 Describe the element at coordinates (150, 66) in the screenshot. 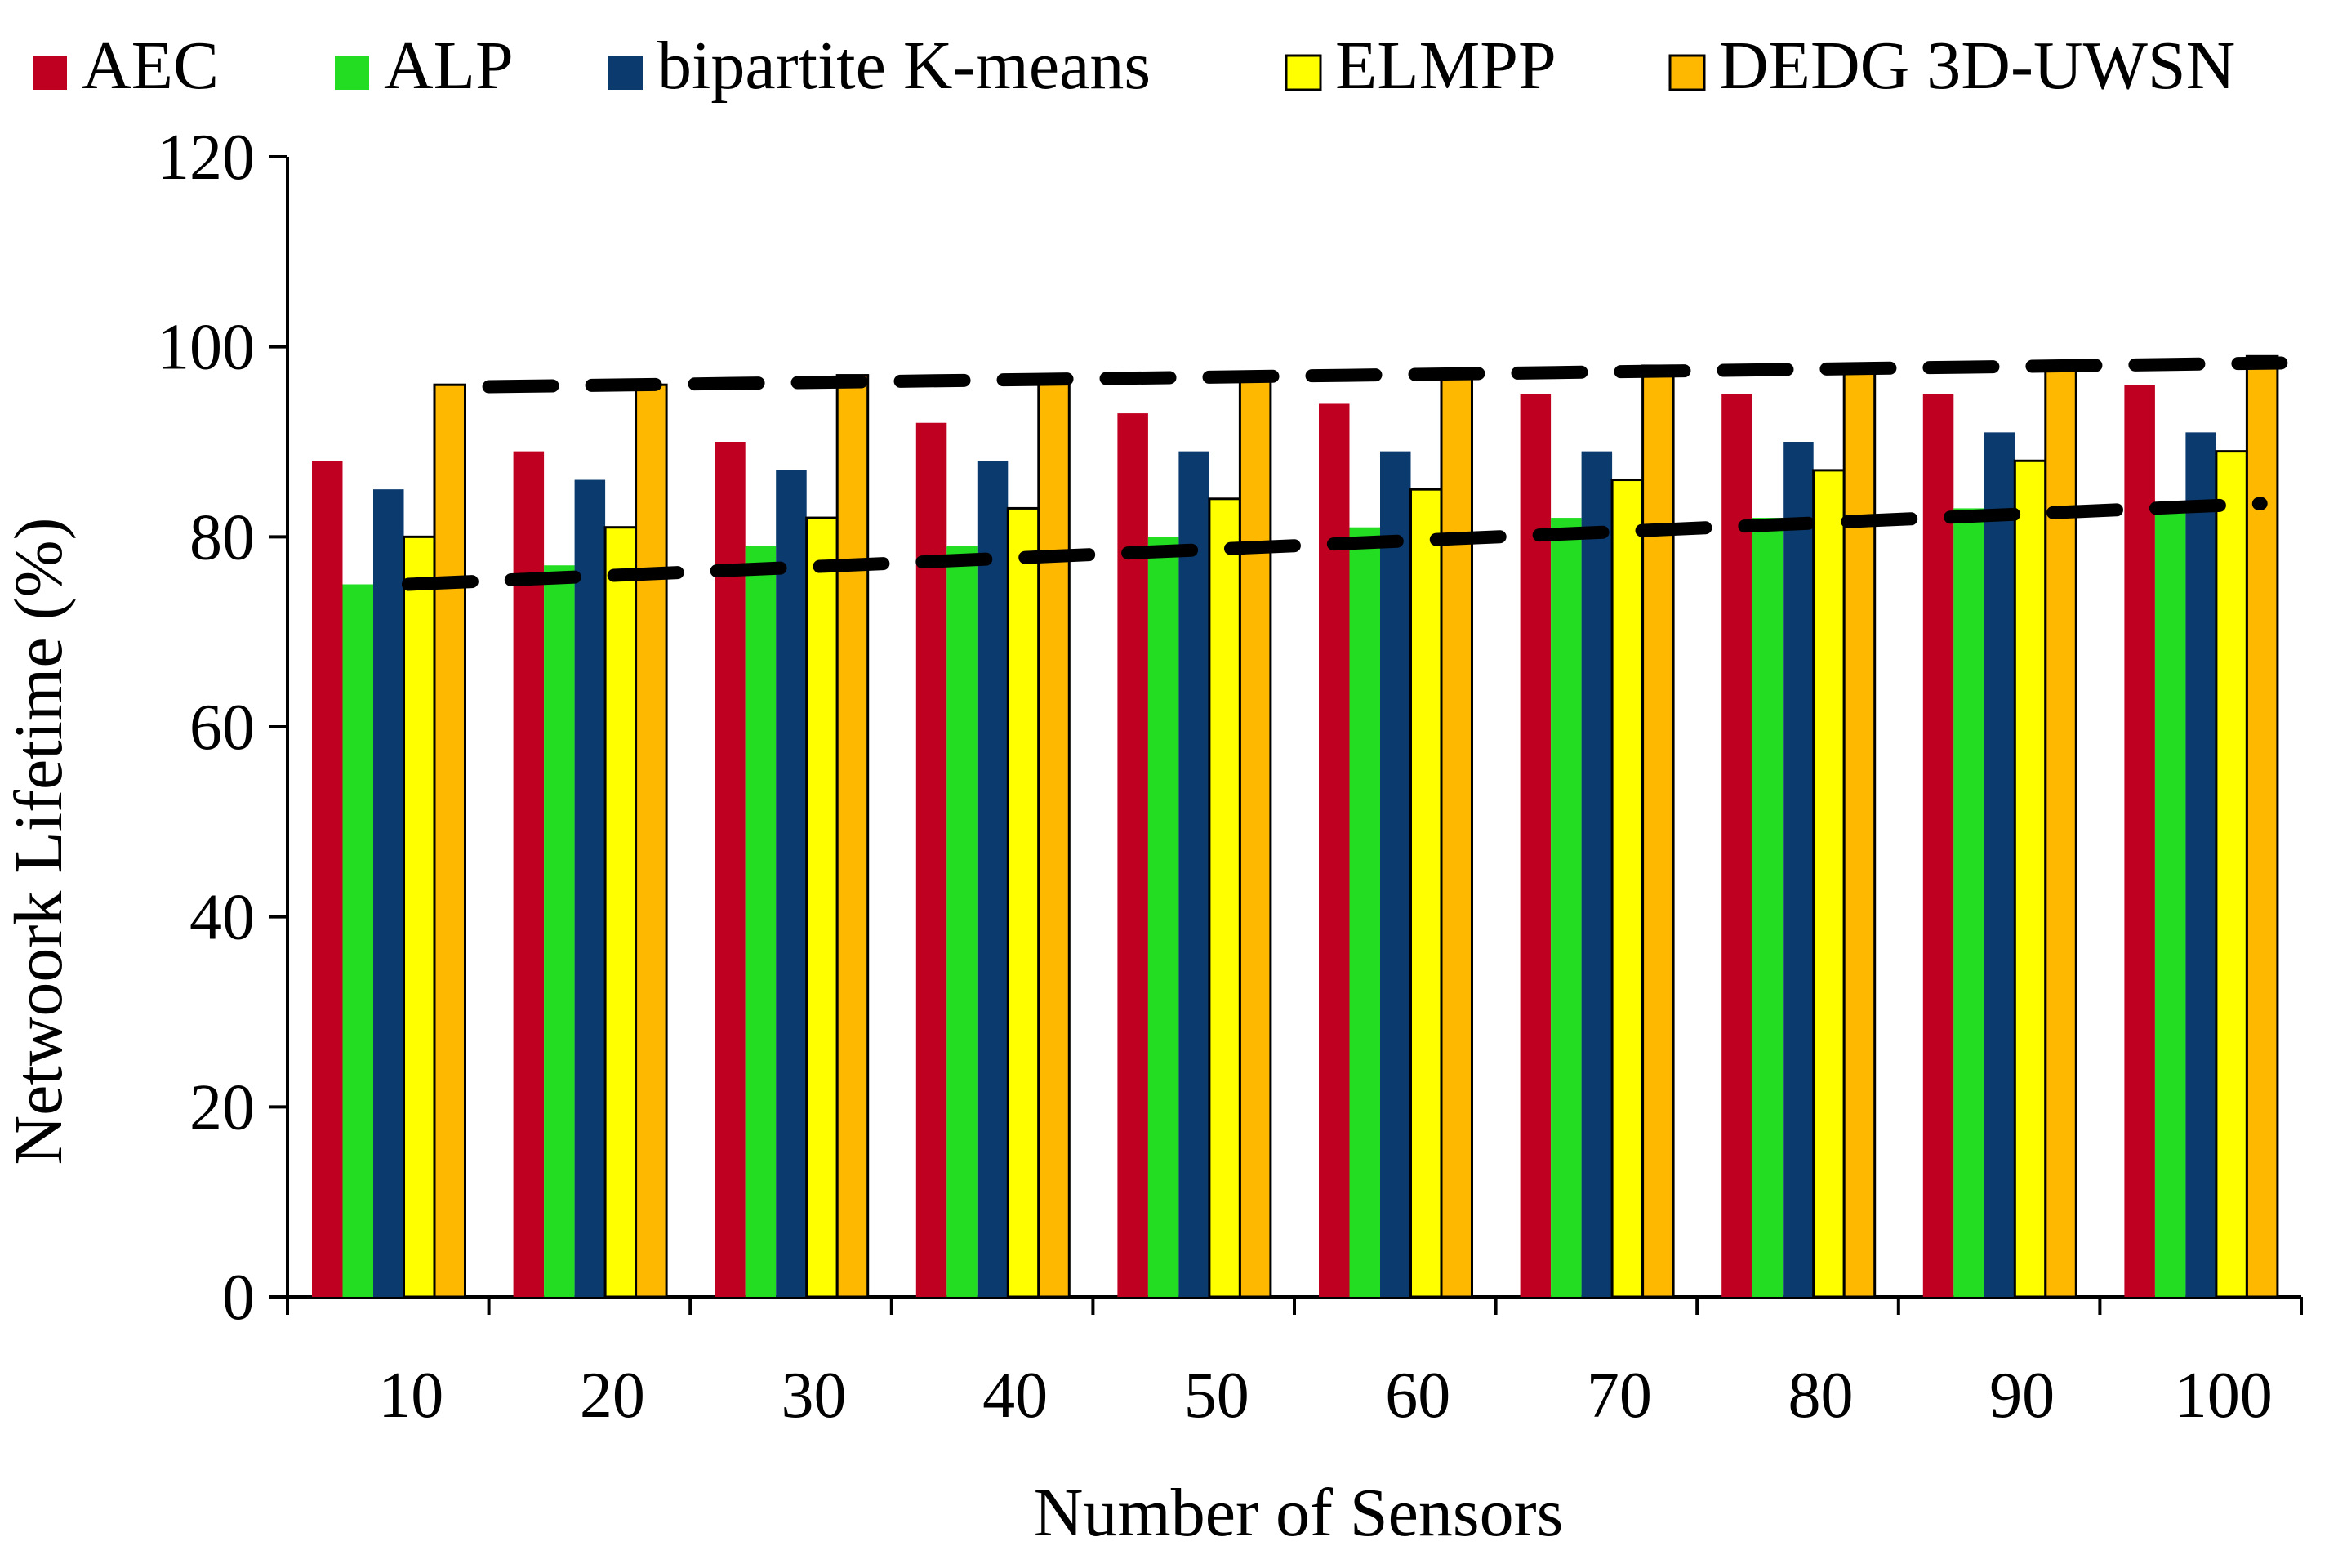

I see `legend-label: AEC` at that location.